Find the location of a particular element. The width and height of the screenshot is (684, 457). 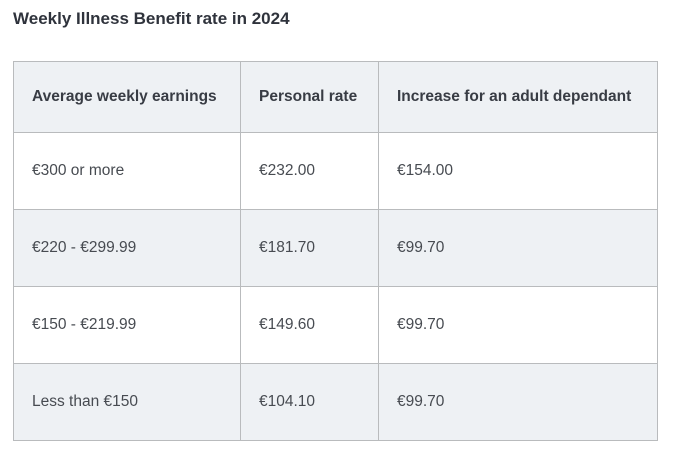

cell-personal-rate: €104.10 is located at coordinates (309, 402).